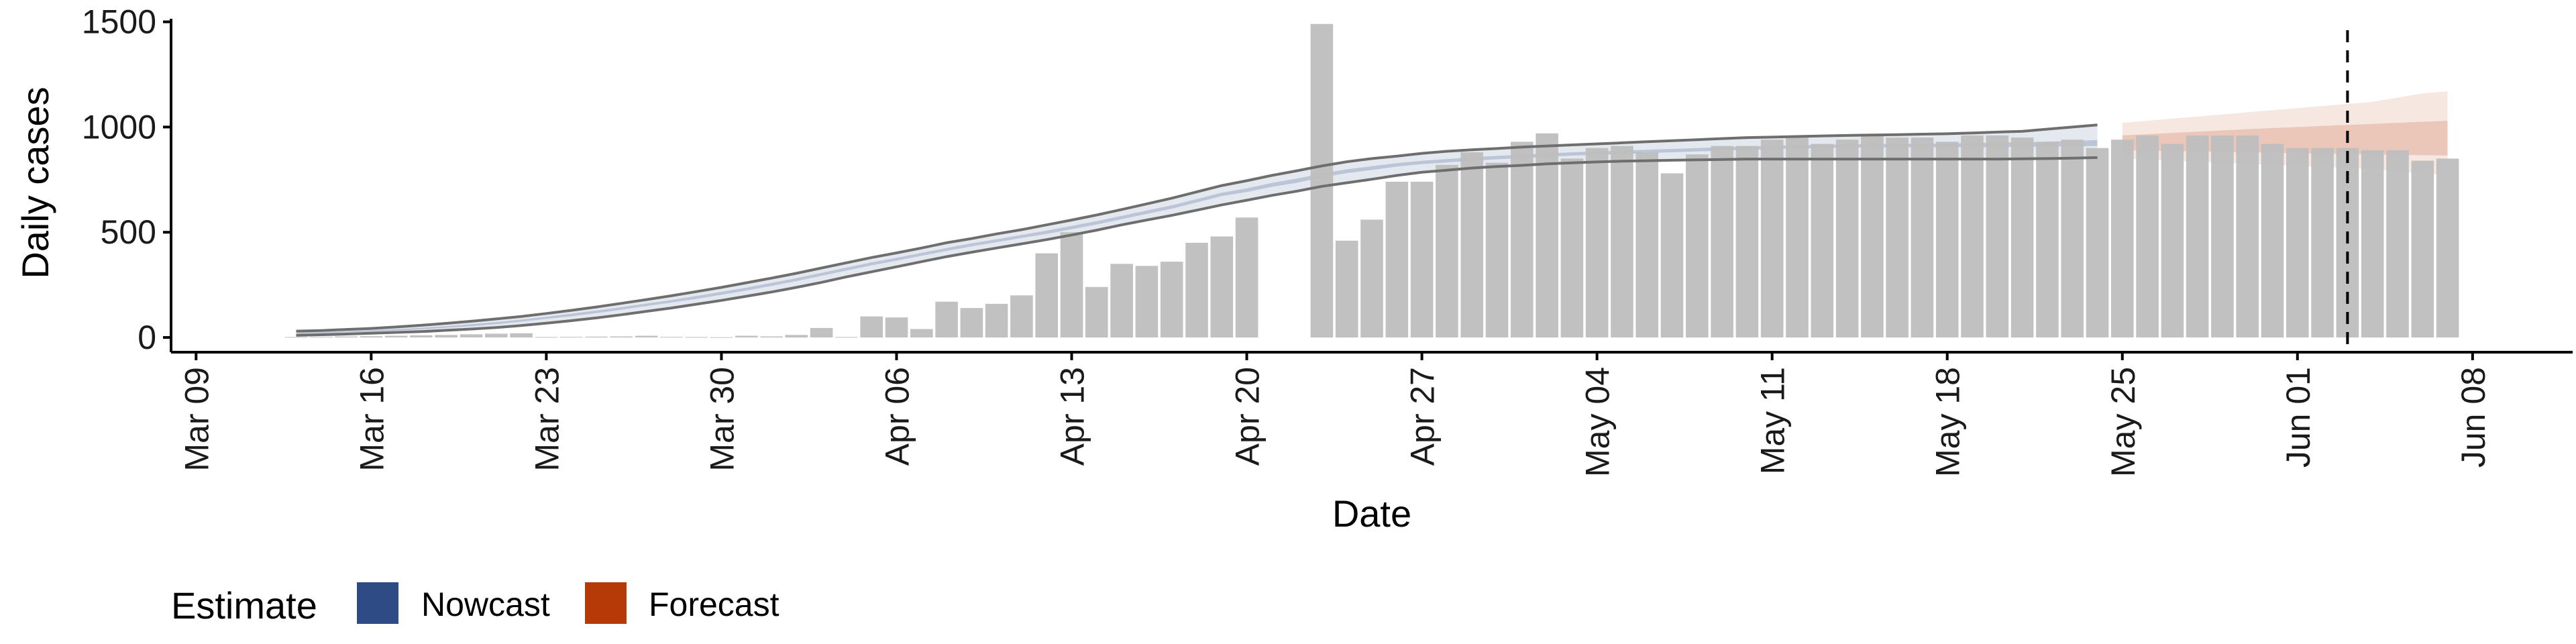 The width and height of the screenshot is (2576, 644). What do you see at coordinates (1948, 422) in the screenshot?
I see `x-tick-label: May 18` at bounding box center [1948, 422].